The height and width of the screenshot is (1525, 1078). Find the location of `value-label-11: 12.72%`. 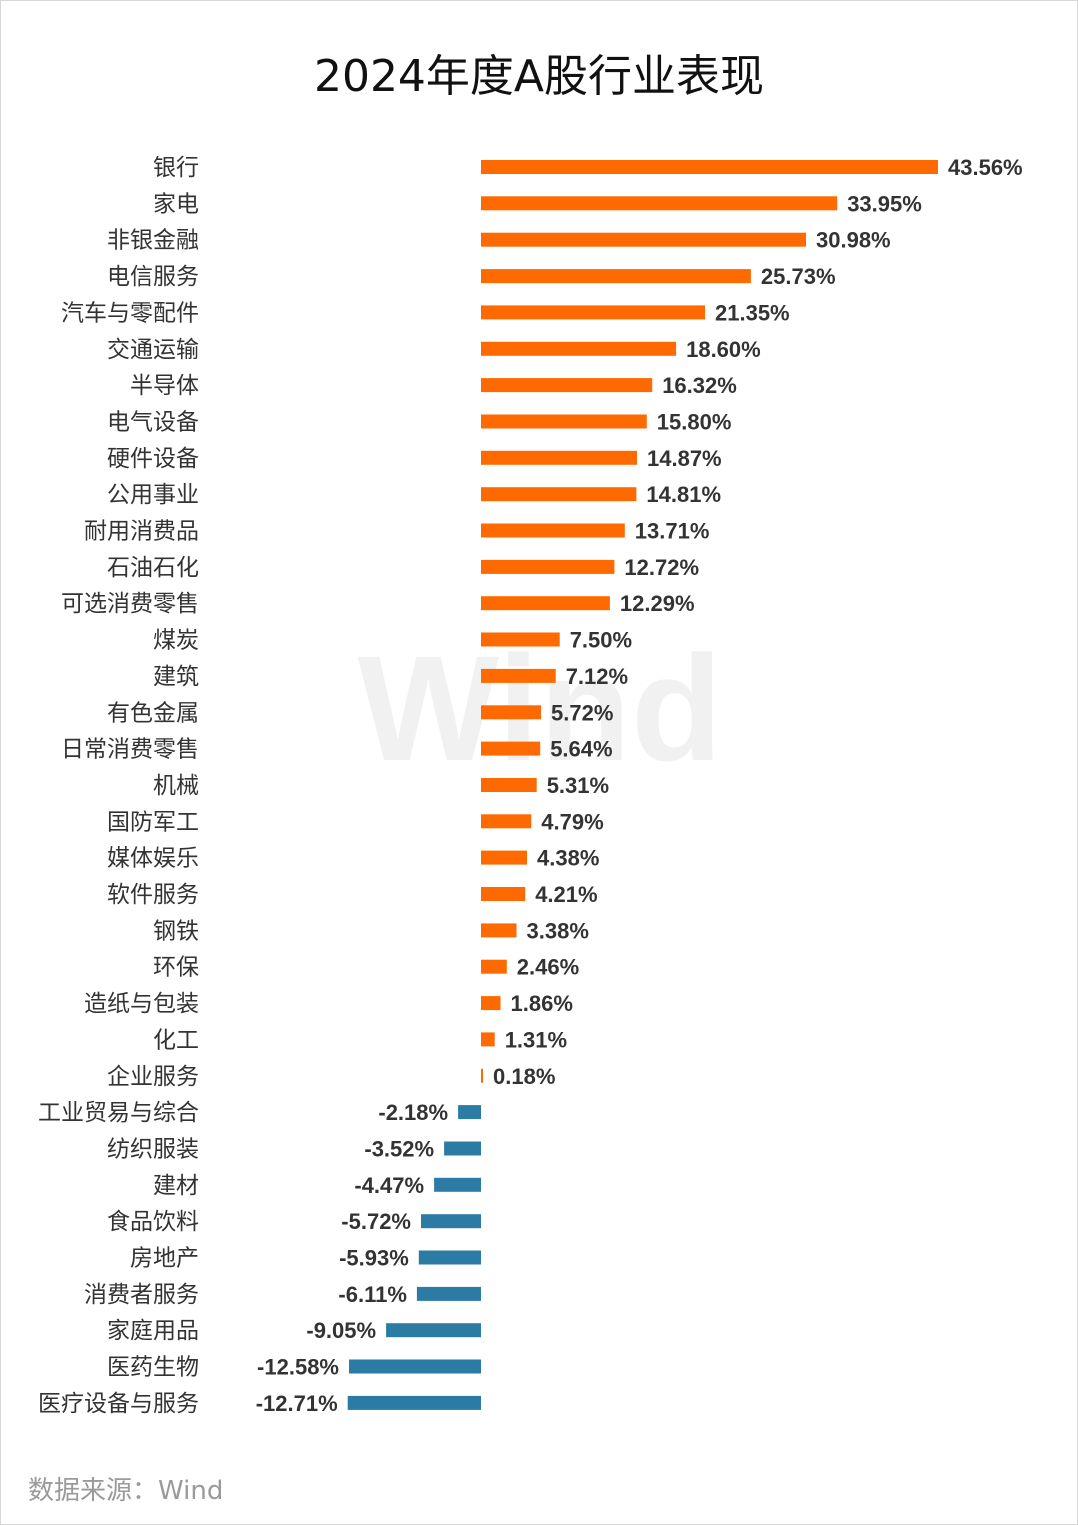

value-label-11: 12.72% is located at coordinates (661, 567).